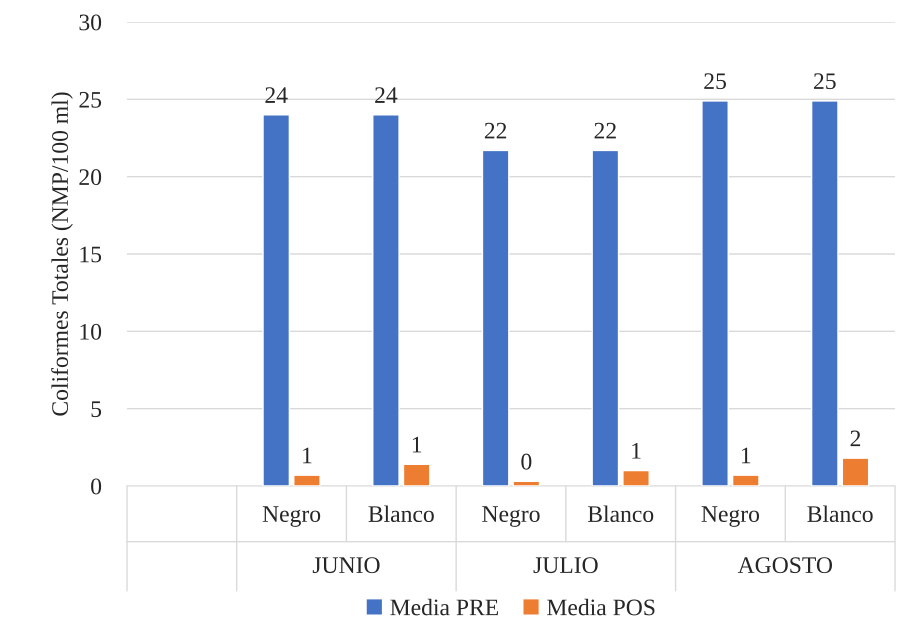 The height and width of the screenshot is (644, 901). What do you see at coordinates (785, 565) in the screenshot?
I see `text: AGOSTO` at bounding box center [785, 565].